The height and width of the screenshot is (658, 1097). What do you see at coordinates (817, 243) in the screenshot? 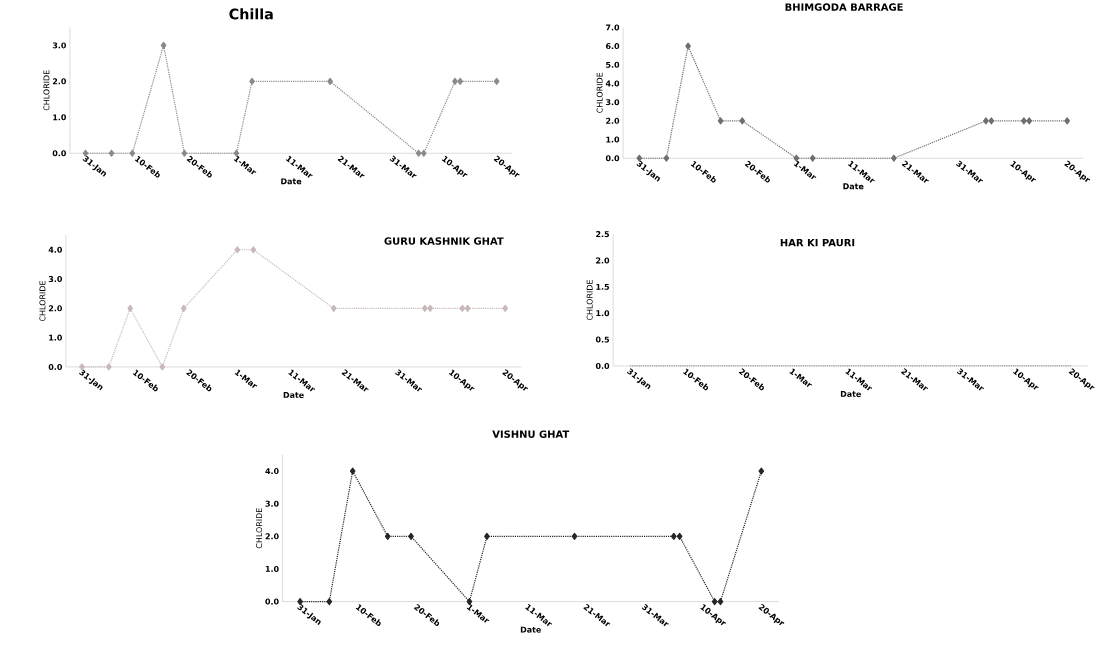
I see `chart-title: HAR KI PAURI` at bounding box center [817, 243].